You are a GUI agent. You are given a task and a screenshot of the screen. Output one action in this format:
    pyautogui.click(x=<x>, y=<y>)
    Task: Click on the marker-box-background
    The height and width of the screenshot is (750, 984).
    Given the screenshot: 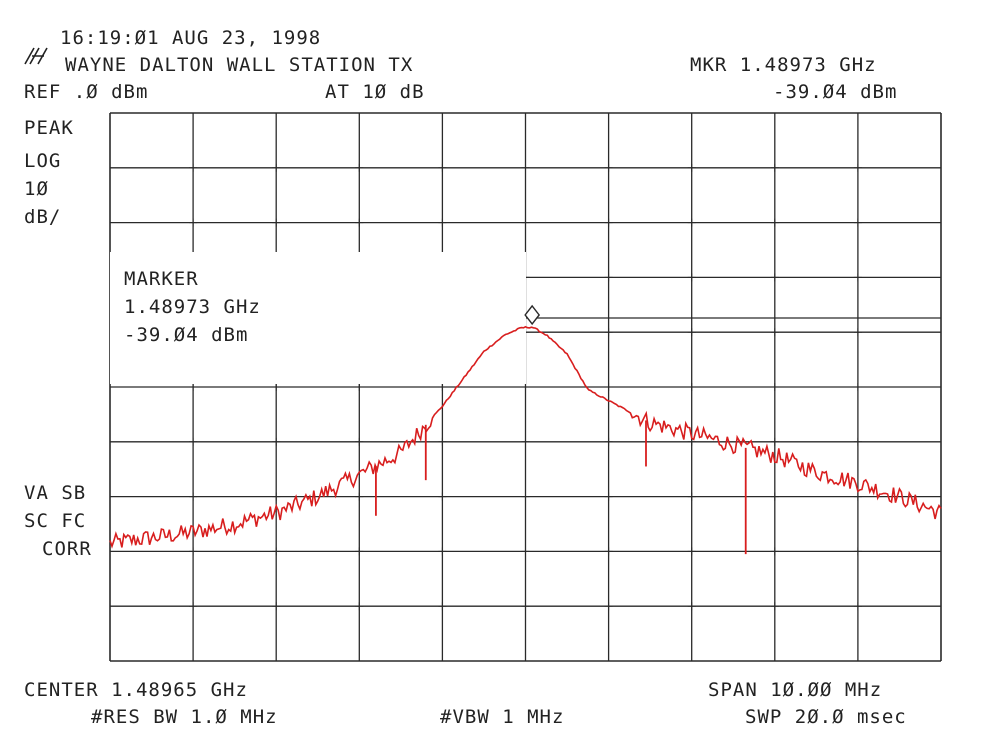 What is the action you would take?
    pyautogui.click(x=318, y=318)
    